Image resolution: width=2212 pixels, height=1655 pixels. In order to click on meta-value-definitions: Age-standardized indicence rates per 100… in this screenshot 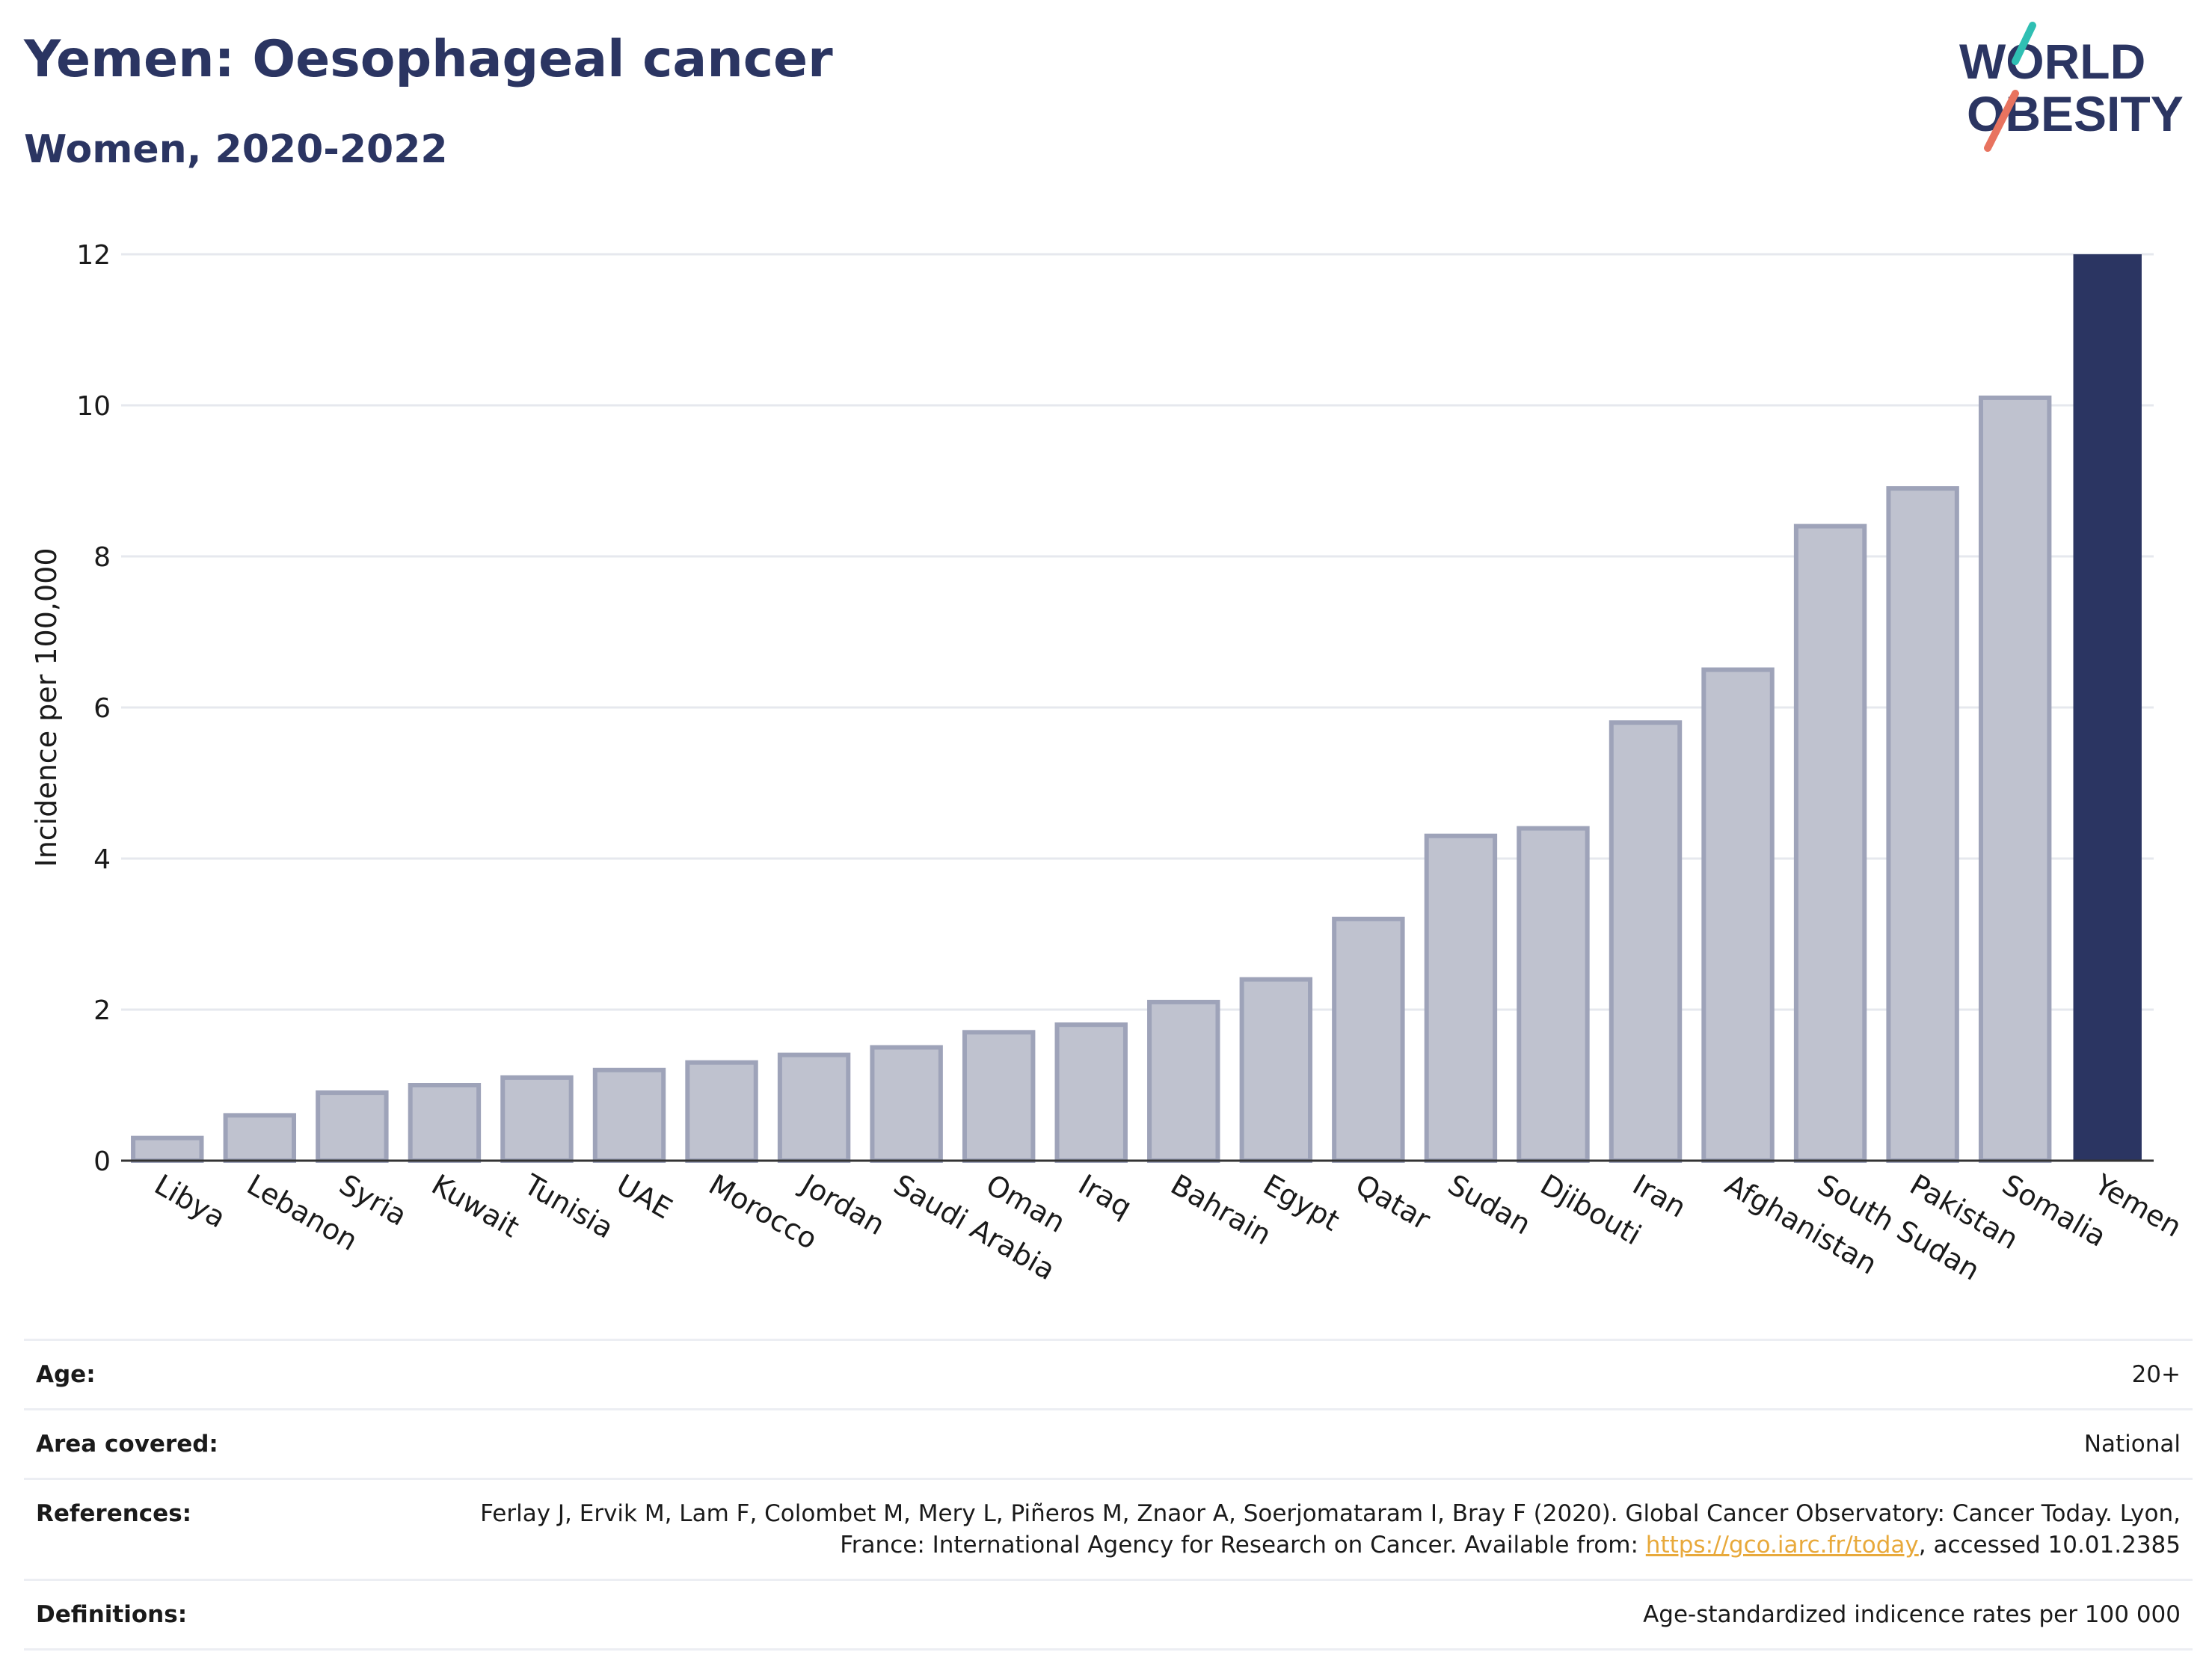, I will do `click(1912, 1614)`.